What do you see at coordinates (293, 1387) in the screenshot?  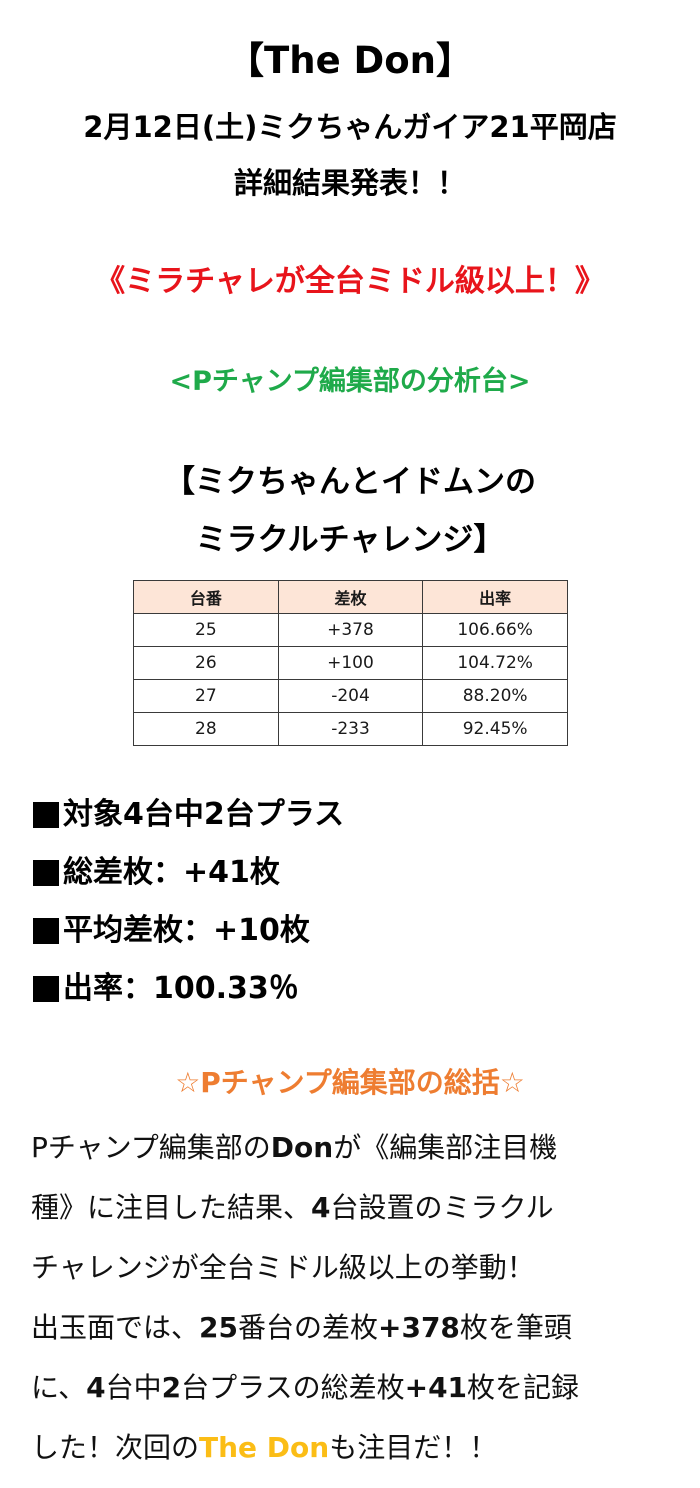 I see `recap-text: 台プラスの総差枚` at bounding box center [293, 1387].